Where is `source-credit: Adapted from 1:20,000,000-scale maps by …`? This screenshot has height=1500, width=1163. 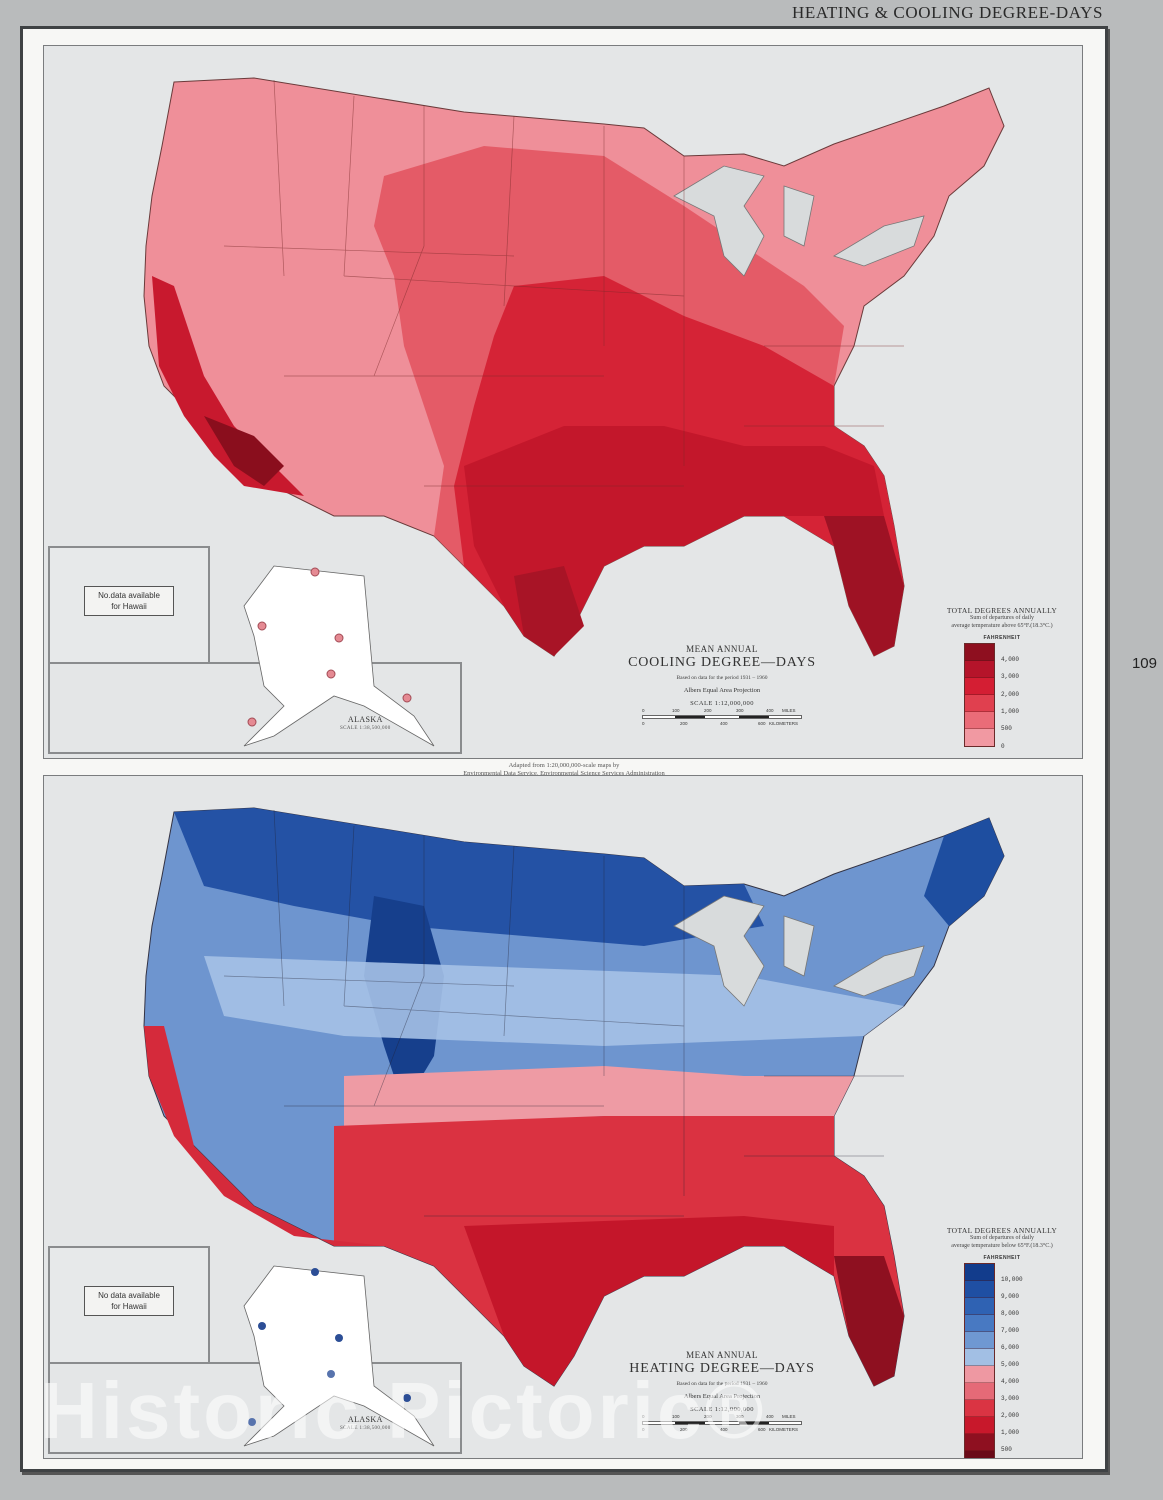
source-credit: Adapted from 1:20,000,000-scale maps by … is located at coordinates (564, 769).